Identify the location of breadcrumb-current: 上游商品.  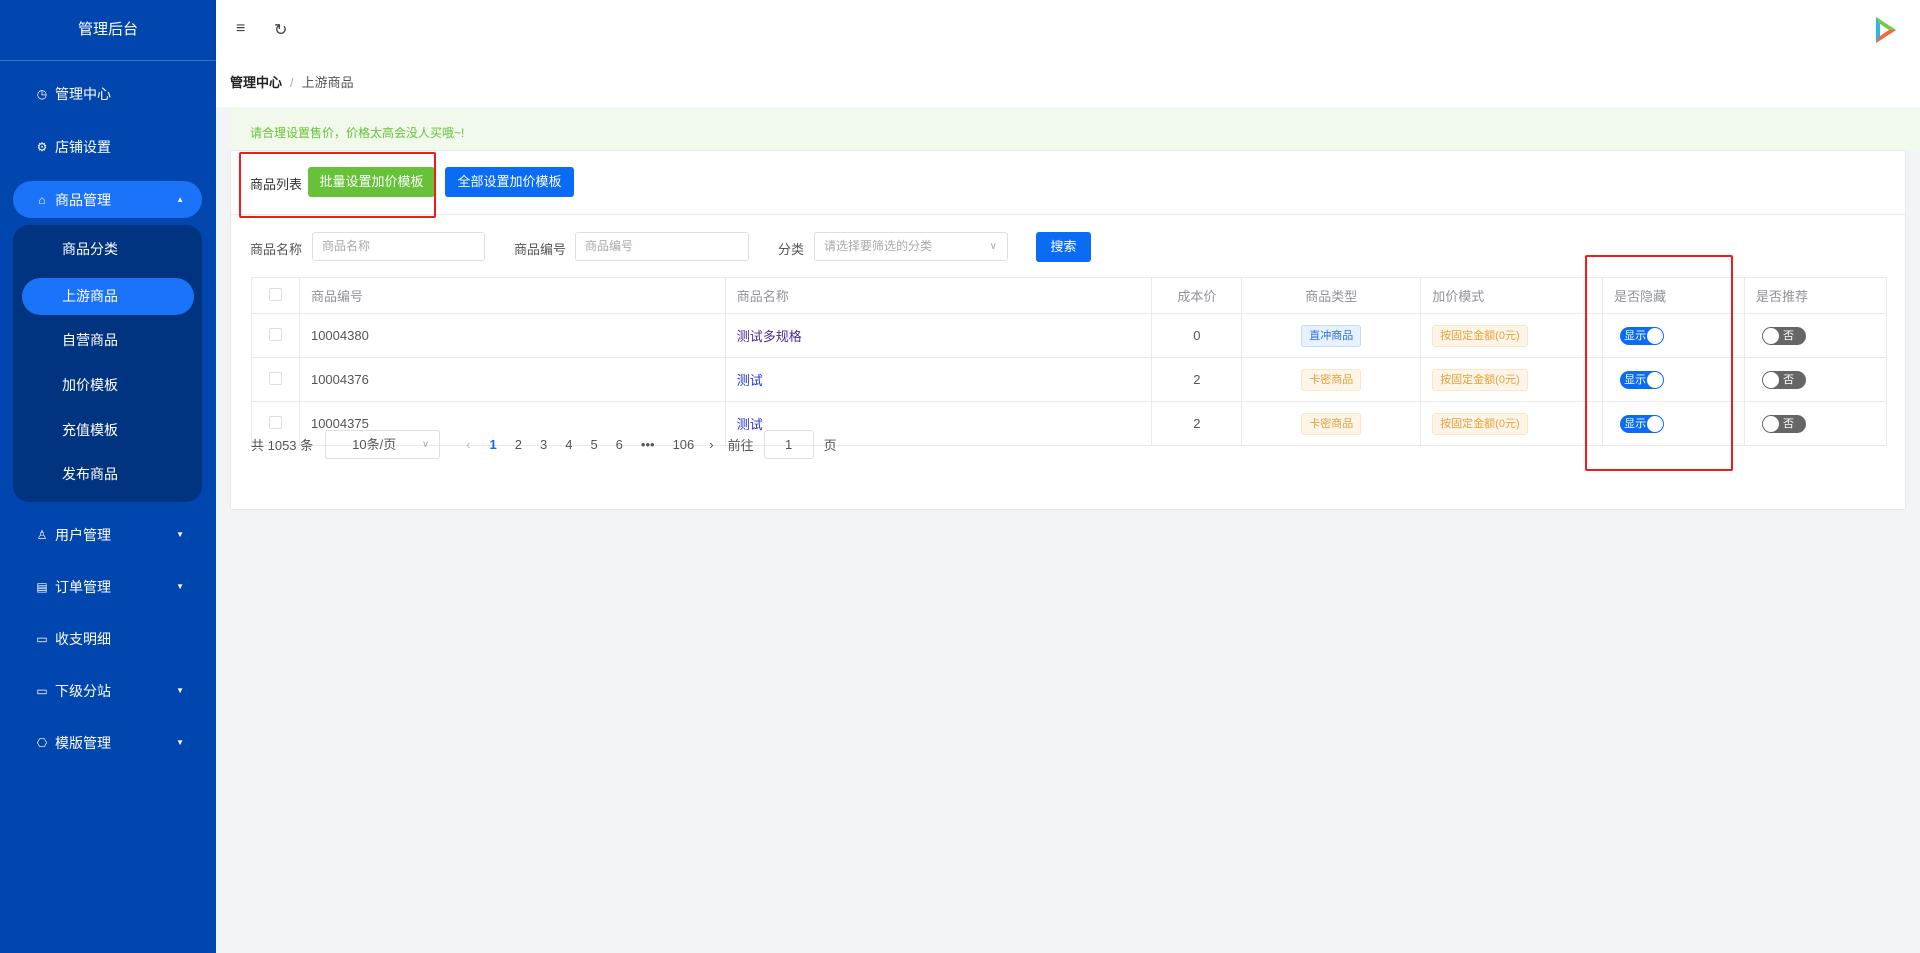
(327, 82).